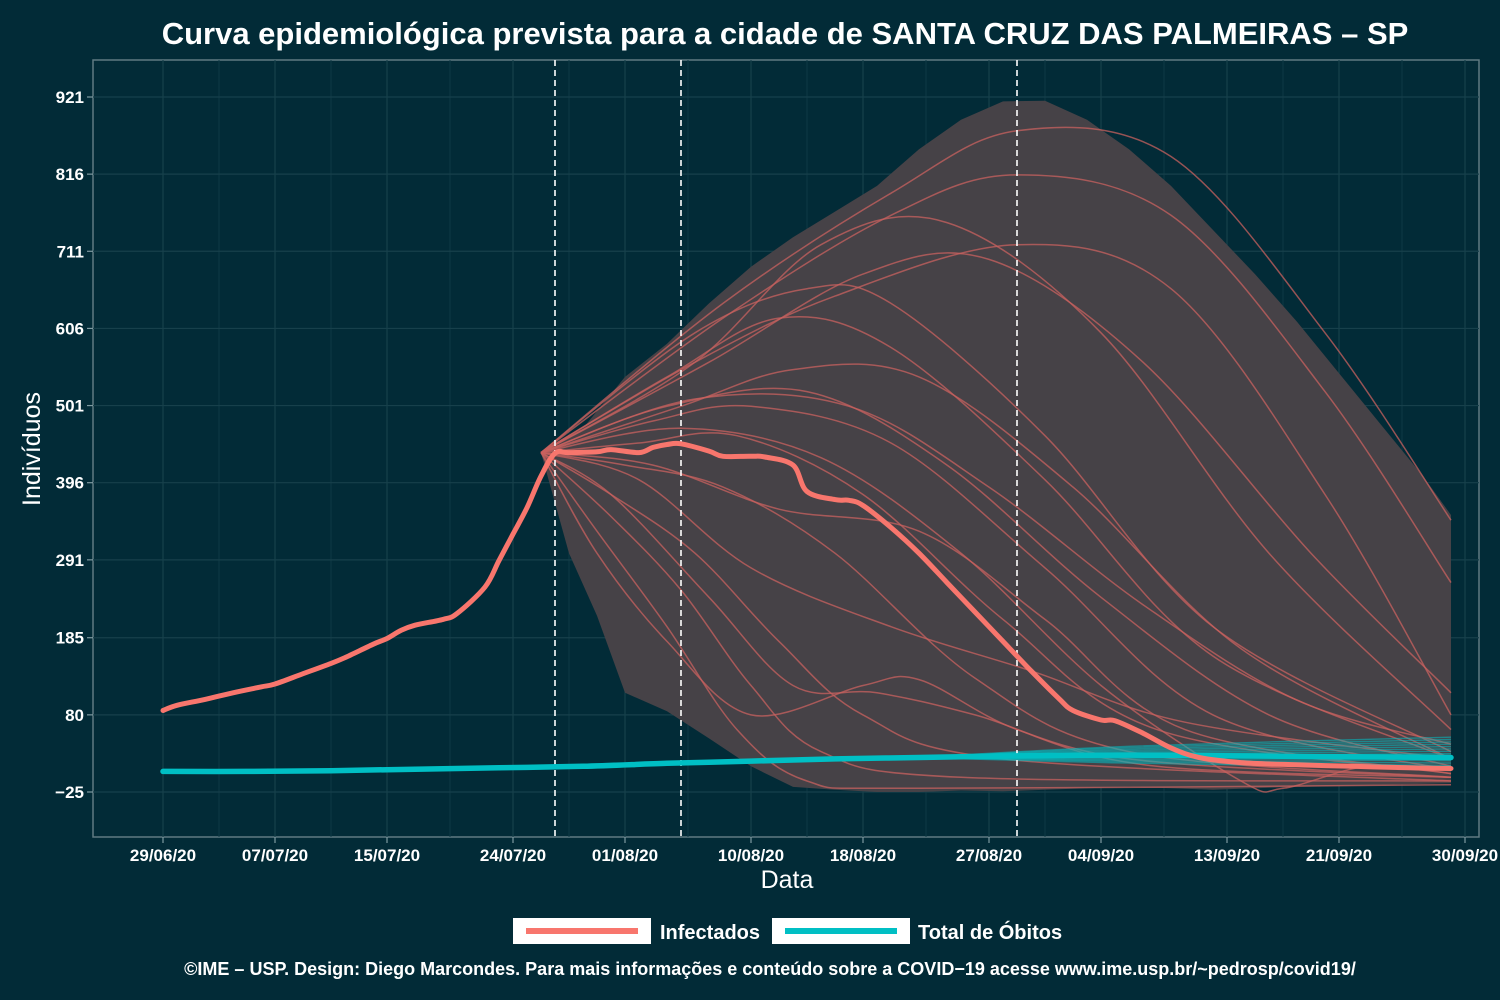 This screenshot has height=1000, width=1500. Describe the element at coordinates (1465, 855) in the screenshot. I see `x-tick-label: 30/09/20` at that location.